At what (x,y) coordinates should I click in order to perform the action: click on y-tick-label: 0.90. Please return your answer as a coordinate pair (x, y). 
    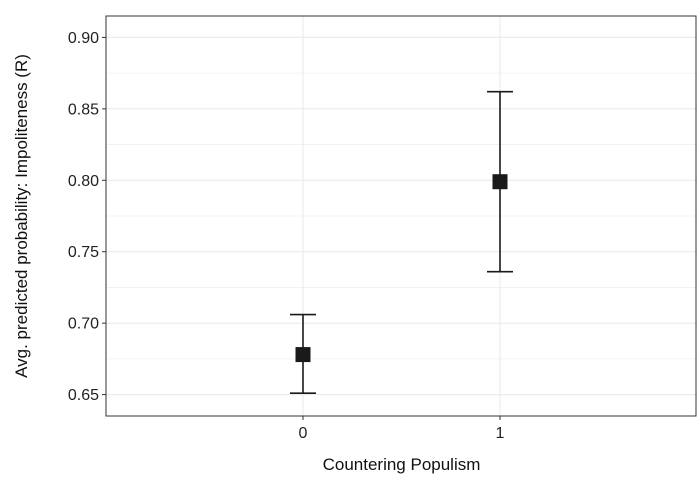
    Looking at the image, I should click on (83, 38).